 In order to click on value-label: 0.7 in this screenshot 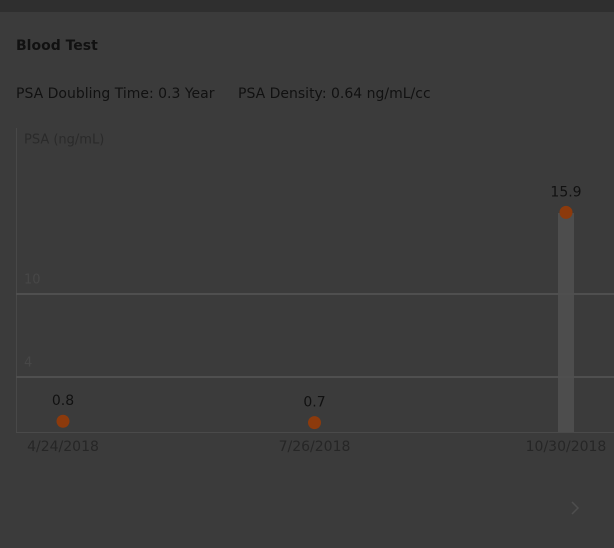, I will do `click(314, 403)`.